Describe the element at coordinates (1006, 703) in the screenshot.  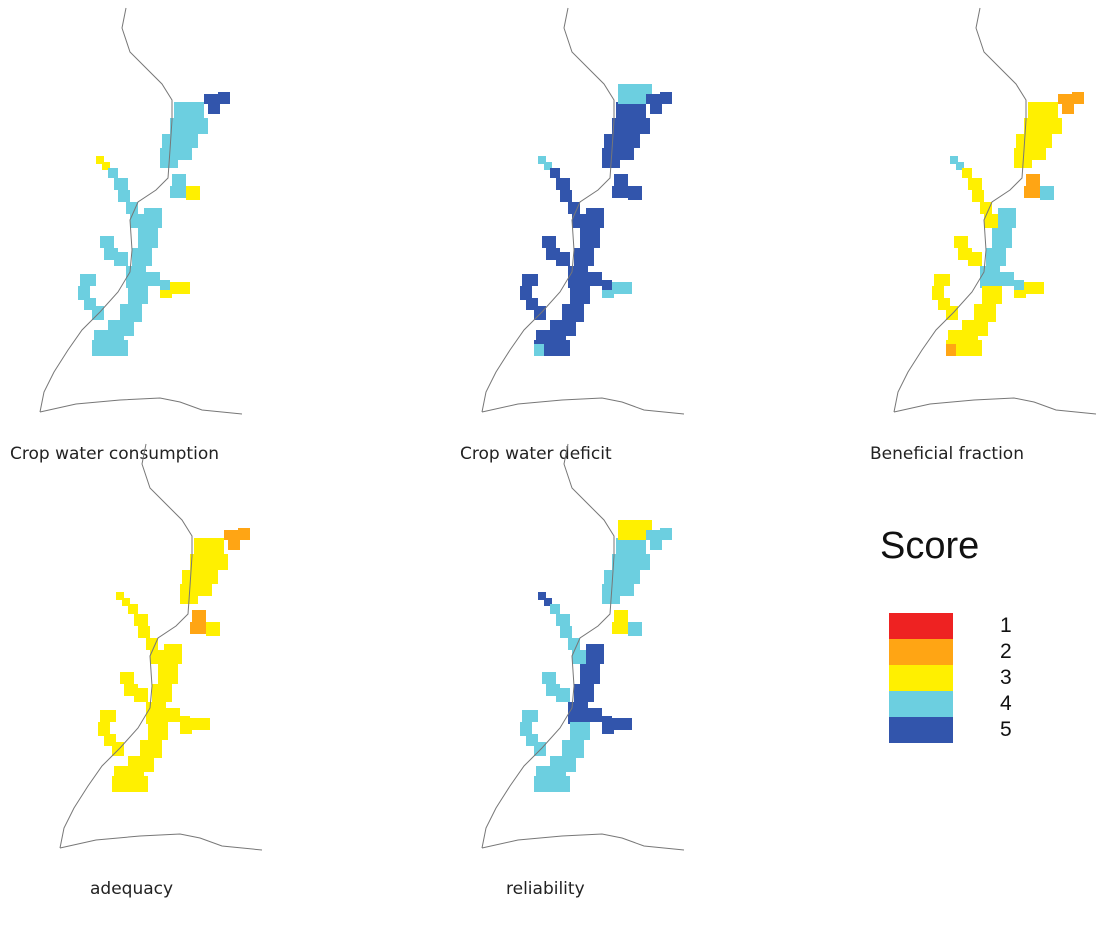
I see `legend-label-4: 4` at that location.